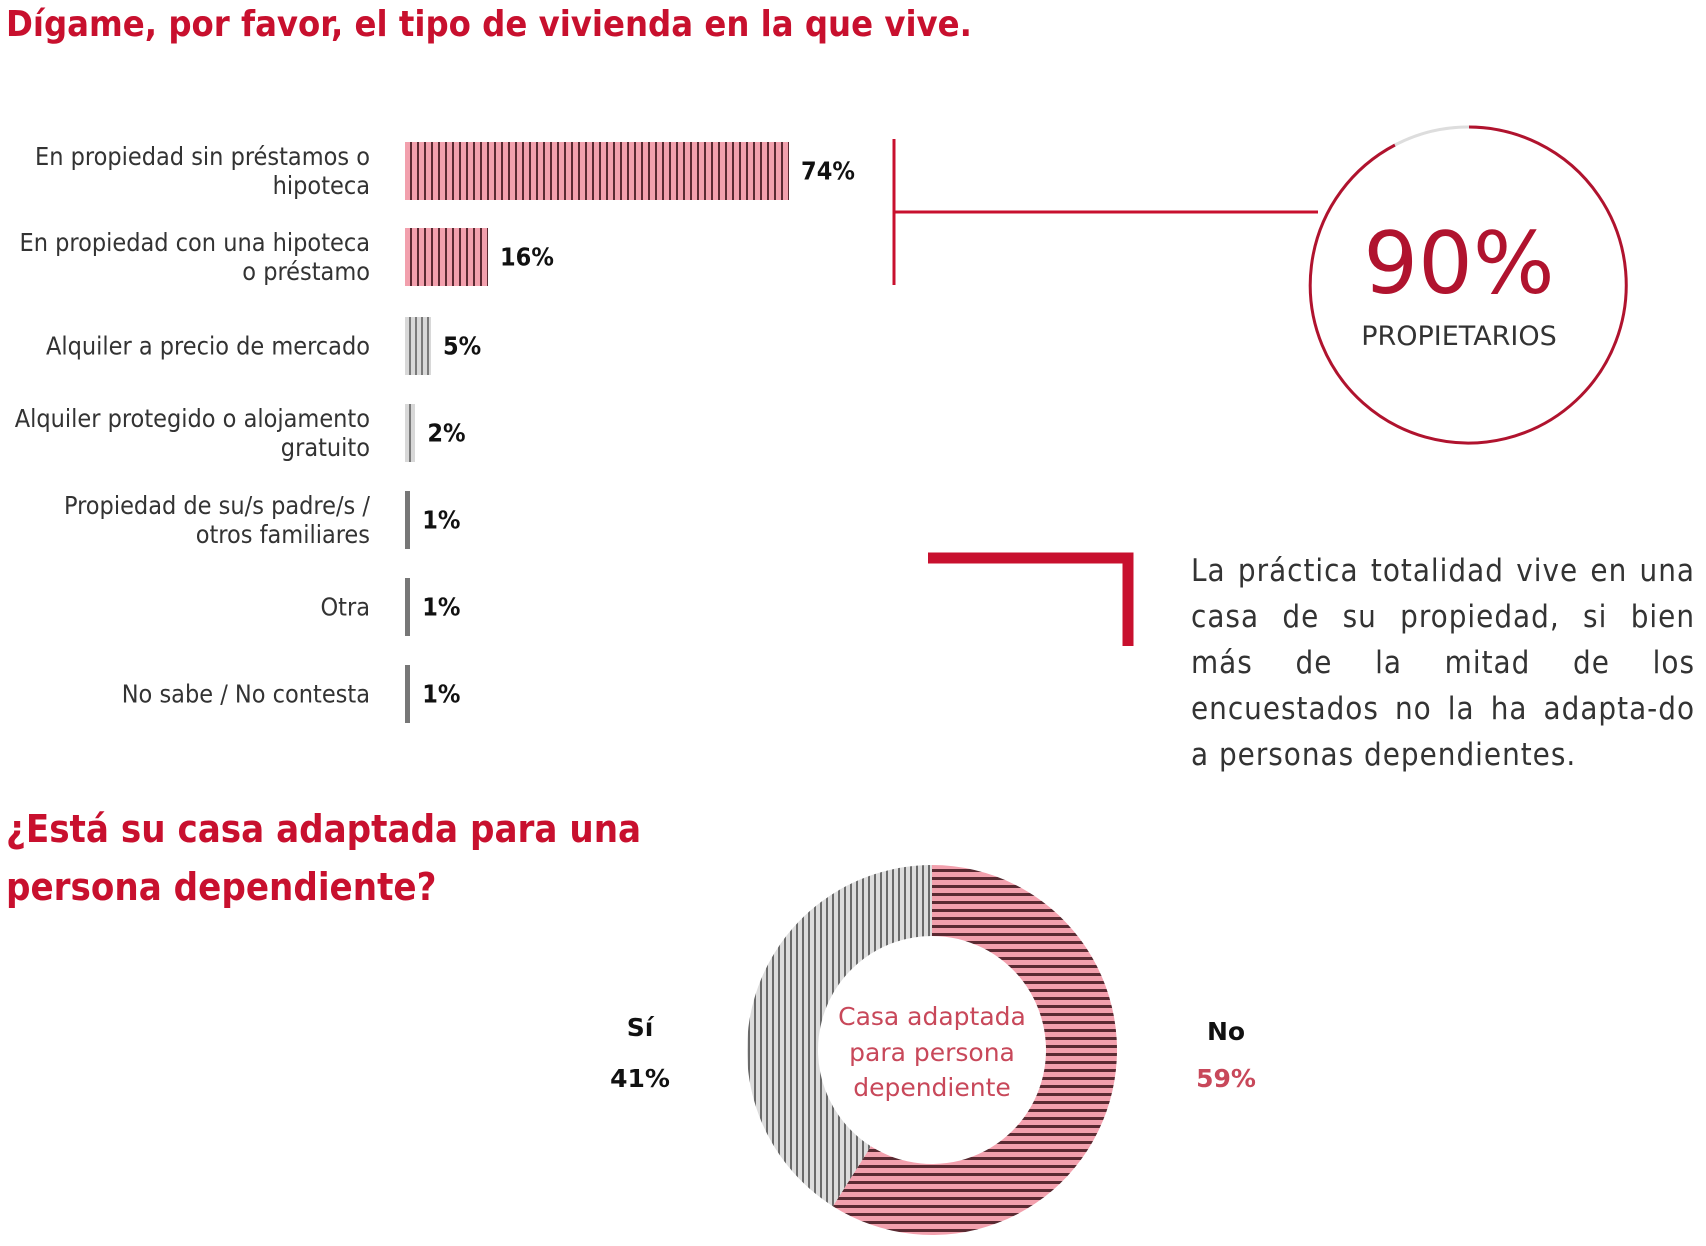 The width and height of the screenshot is (1706, 1246). What do you see at coordinates (1226, 1031) in the screenshot?
I see `slice-name-no: No` at bounding box center [1226, 1031].